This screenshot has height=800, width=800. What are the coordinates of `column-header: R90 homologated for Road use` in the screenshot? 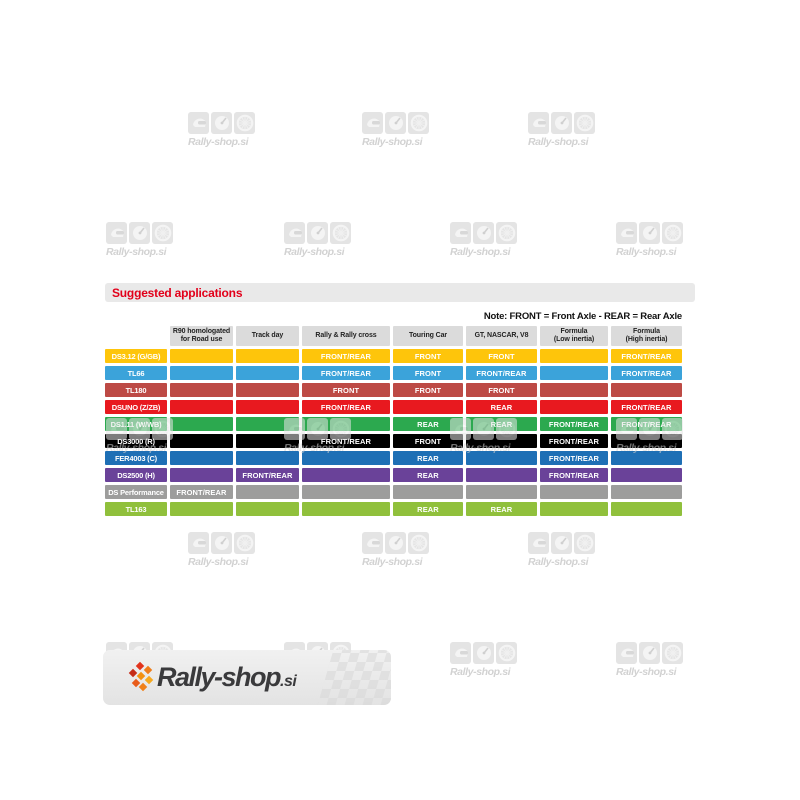 It's located at (201, 336).